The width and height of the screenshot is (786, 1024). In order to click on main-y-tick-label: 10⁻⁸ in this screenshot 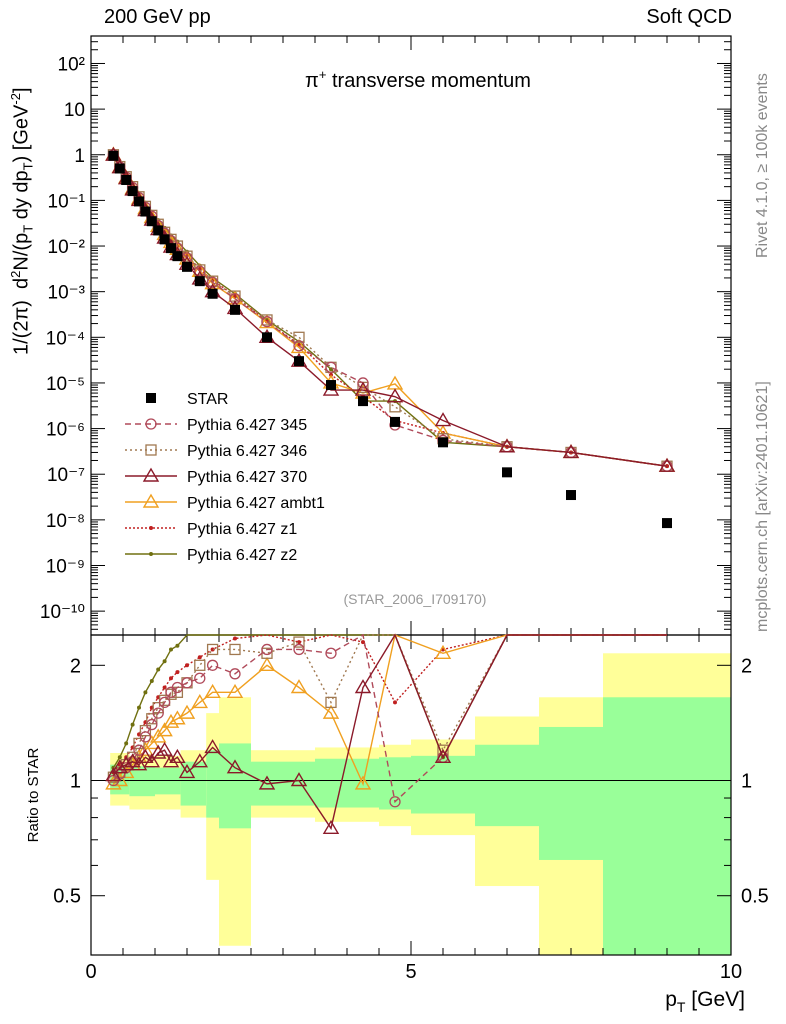, I will do `click(65, 521)`.